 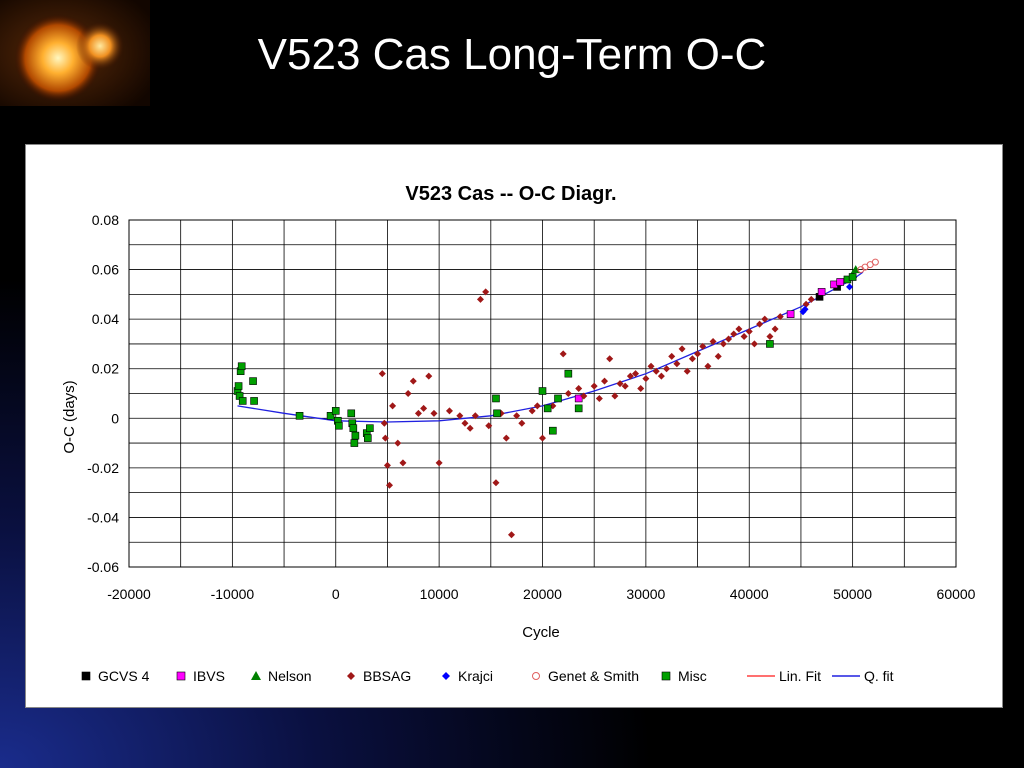 What do you see at coordinates (103, 468) in the screenshot?
I see `y-tick-label: -0.02` at bounding box center [103, 468].